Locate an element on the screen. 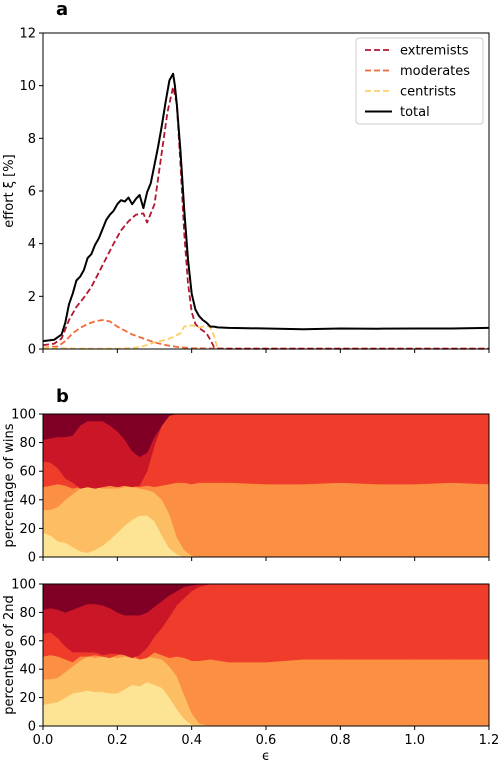 The width and height of the screenshot is (499, 763). x-axis-label: ϵ is located at coordinates (266, 756).